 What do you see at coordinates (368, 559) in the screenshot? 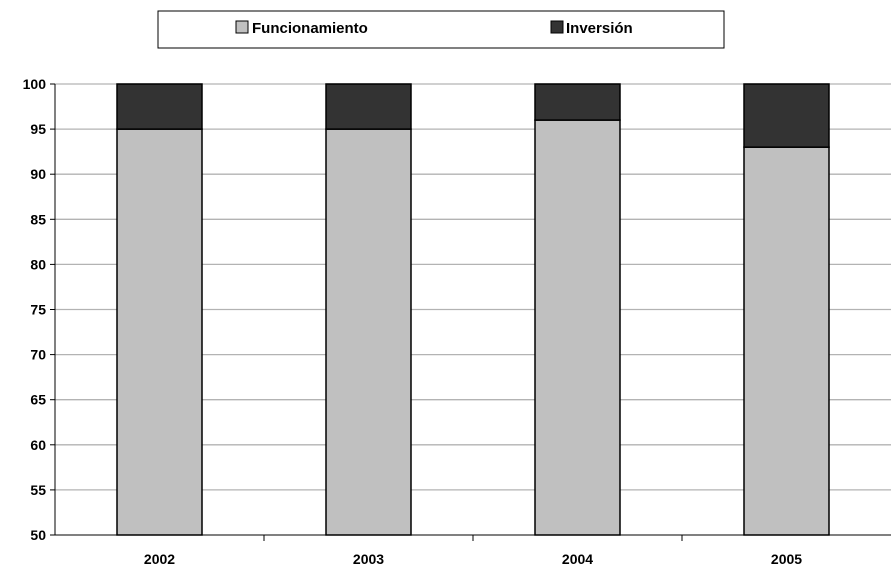
I see `x-tick-label: 2003` at bounding box center [368, 559].